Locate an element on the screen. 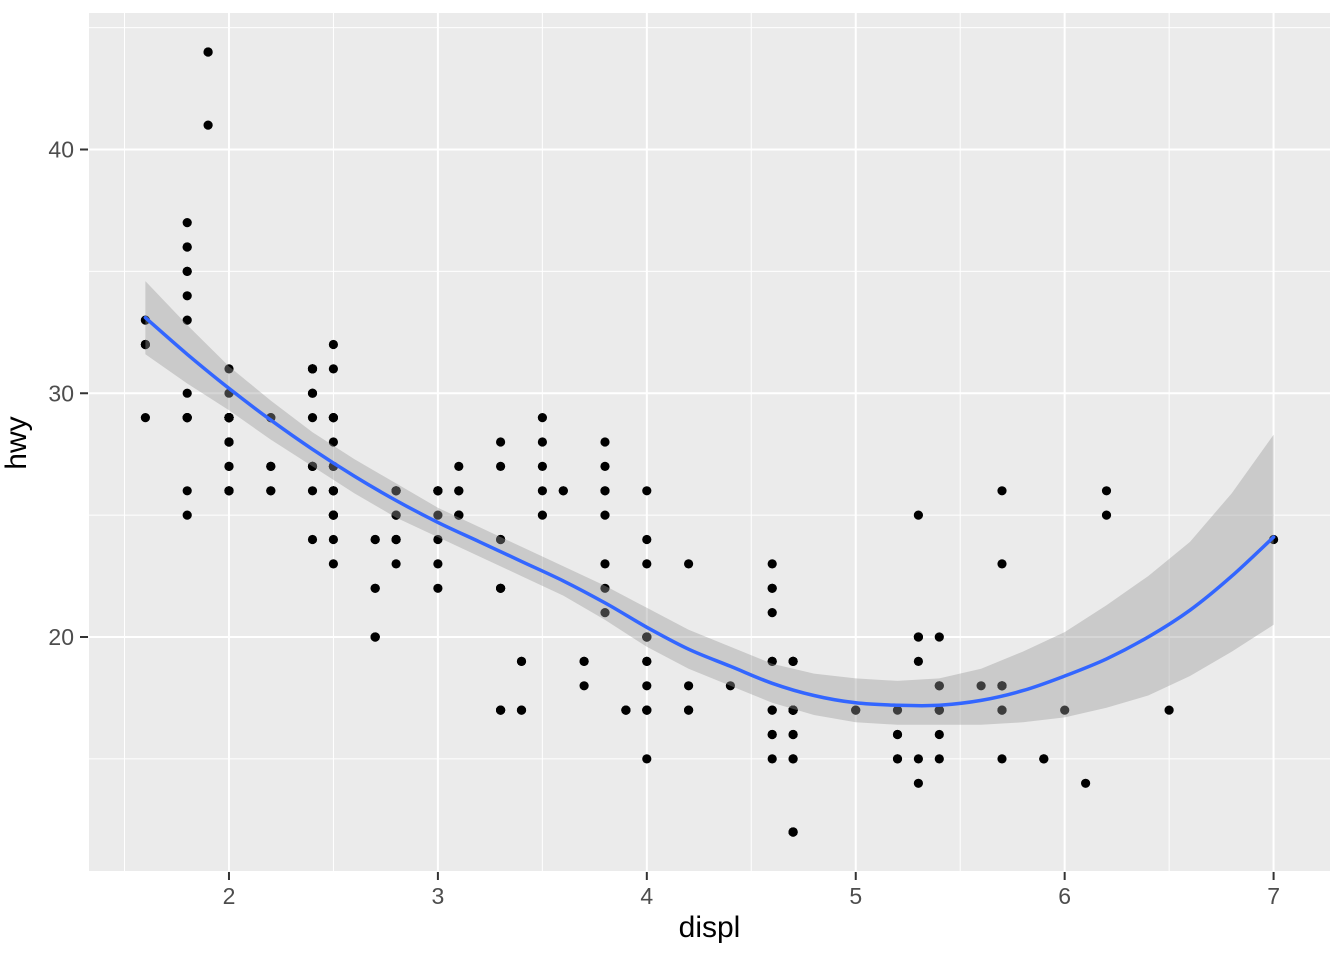  y-axis-tick-labels: 20 30 40 is located at coordinates (61, 394).